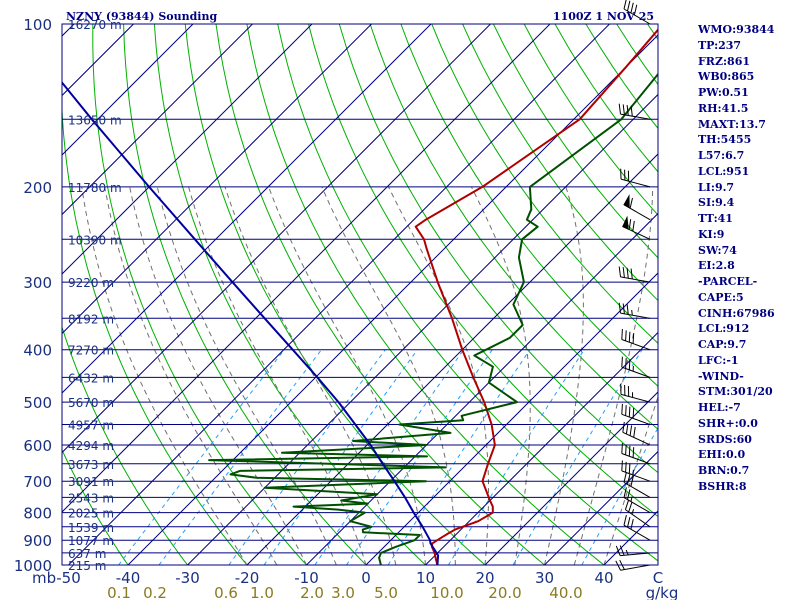 This screenshot has height=600, width=800. I want to click on height-label: 16270 m, so click(95, 25).